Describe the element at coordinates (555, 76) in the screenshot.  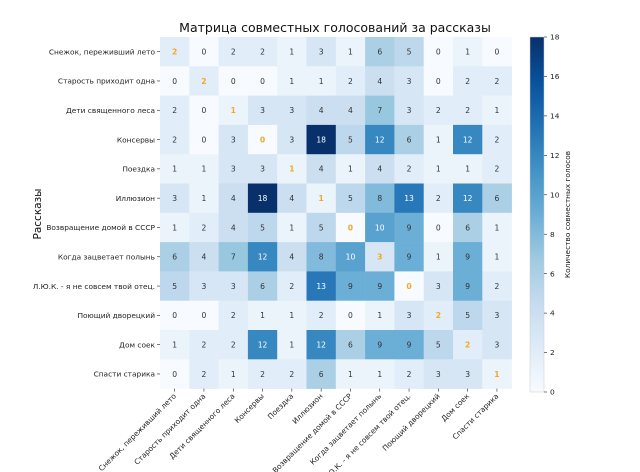
I see `colorbar-tick-label: 16` at that location.